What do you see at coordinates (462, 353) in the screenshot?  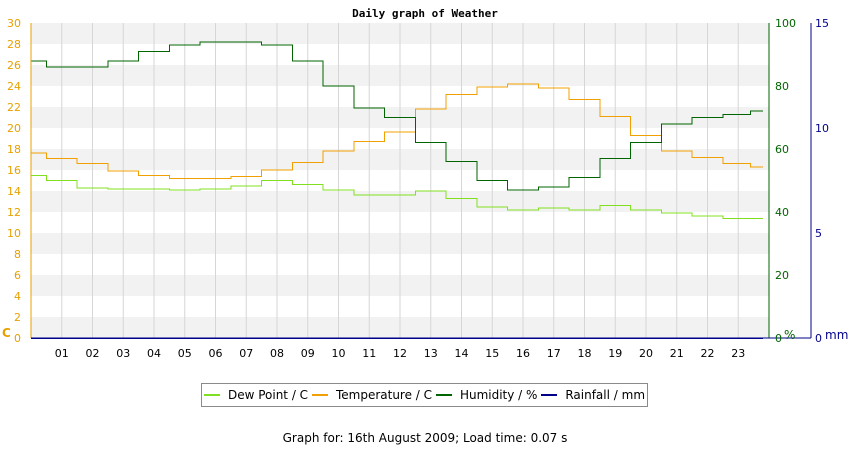 I see `x-tick-label: 14` at bounding box center [462, 353].